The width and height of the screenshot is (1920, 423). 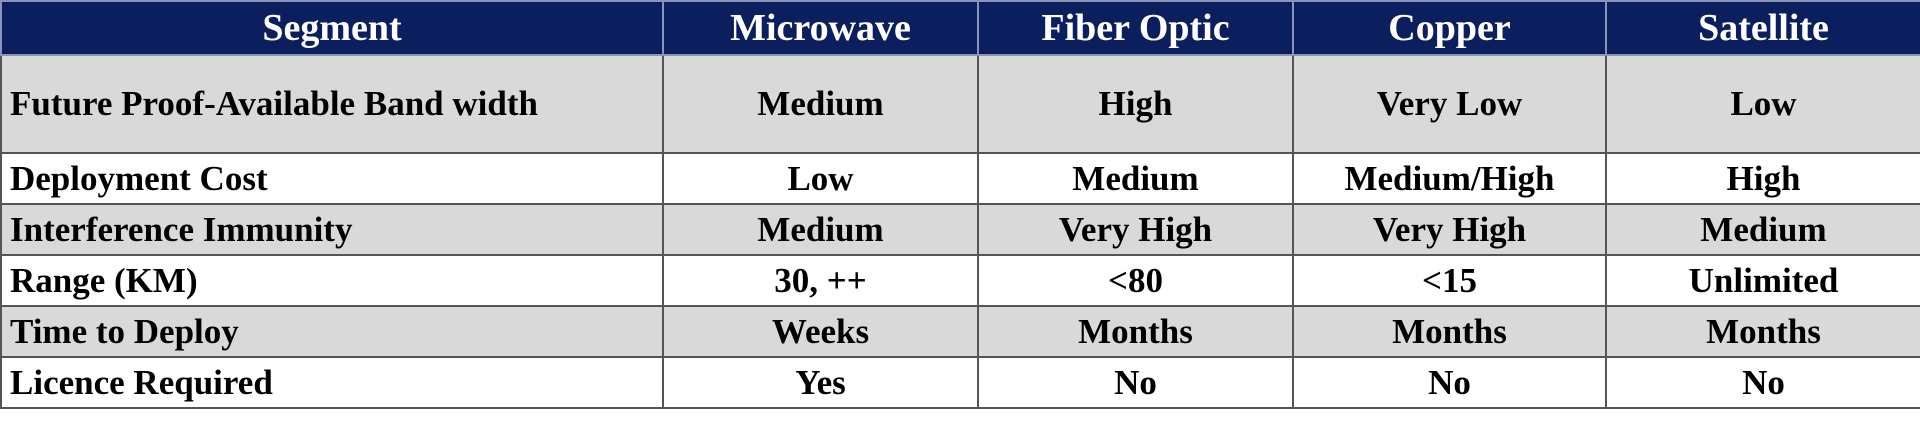 What do you see at coordinates (820, 331) in the screenshot?
I see `table-cell: Weeks` at bounding box center [820, 331].